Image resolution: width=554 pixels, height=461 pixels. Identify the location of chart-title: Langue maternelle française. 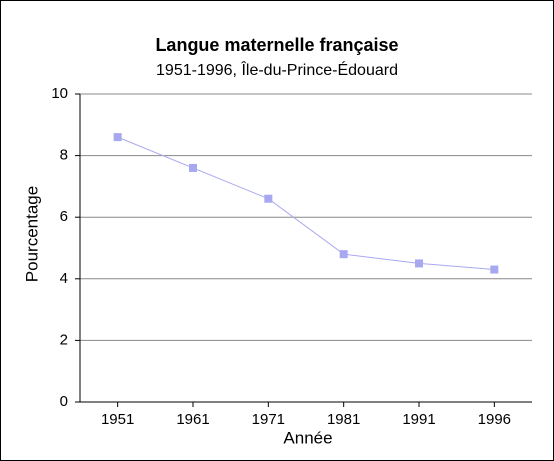
(276, 45).